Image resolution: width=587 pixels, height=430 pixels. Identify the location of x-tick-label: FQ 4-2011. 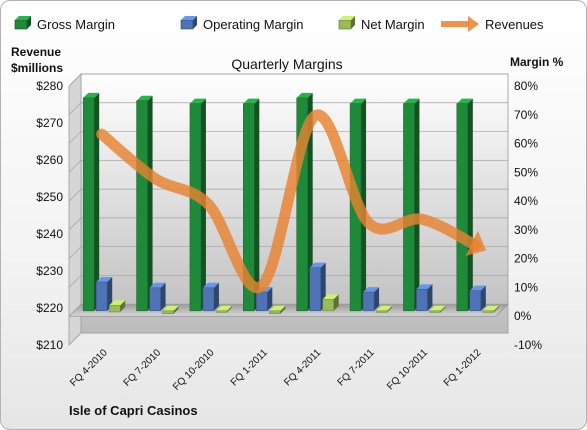
(302, 367).